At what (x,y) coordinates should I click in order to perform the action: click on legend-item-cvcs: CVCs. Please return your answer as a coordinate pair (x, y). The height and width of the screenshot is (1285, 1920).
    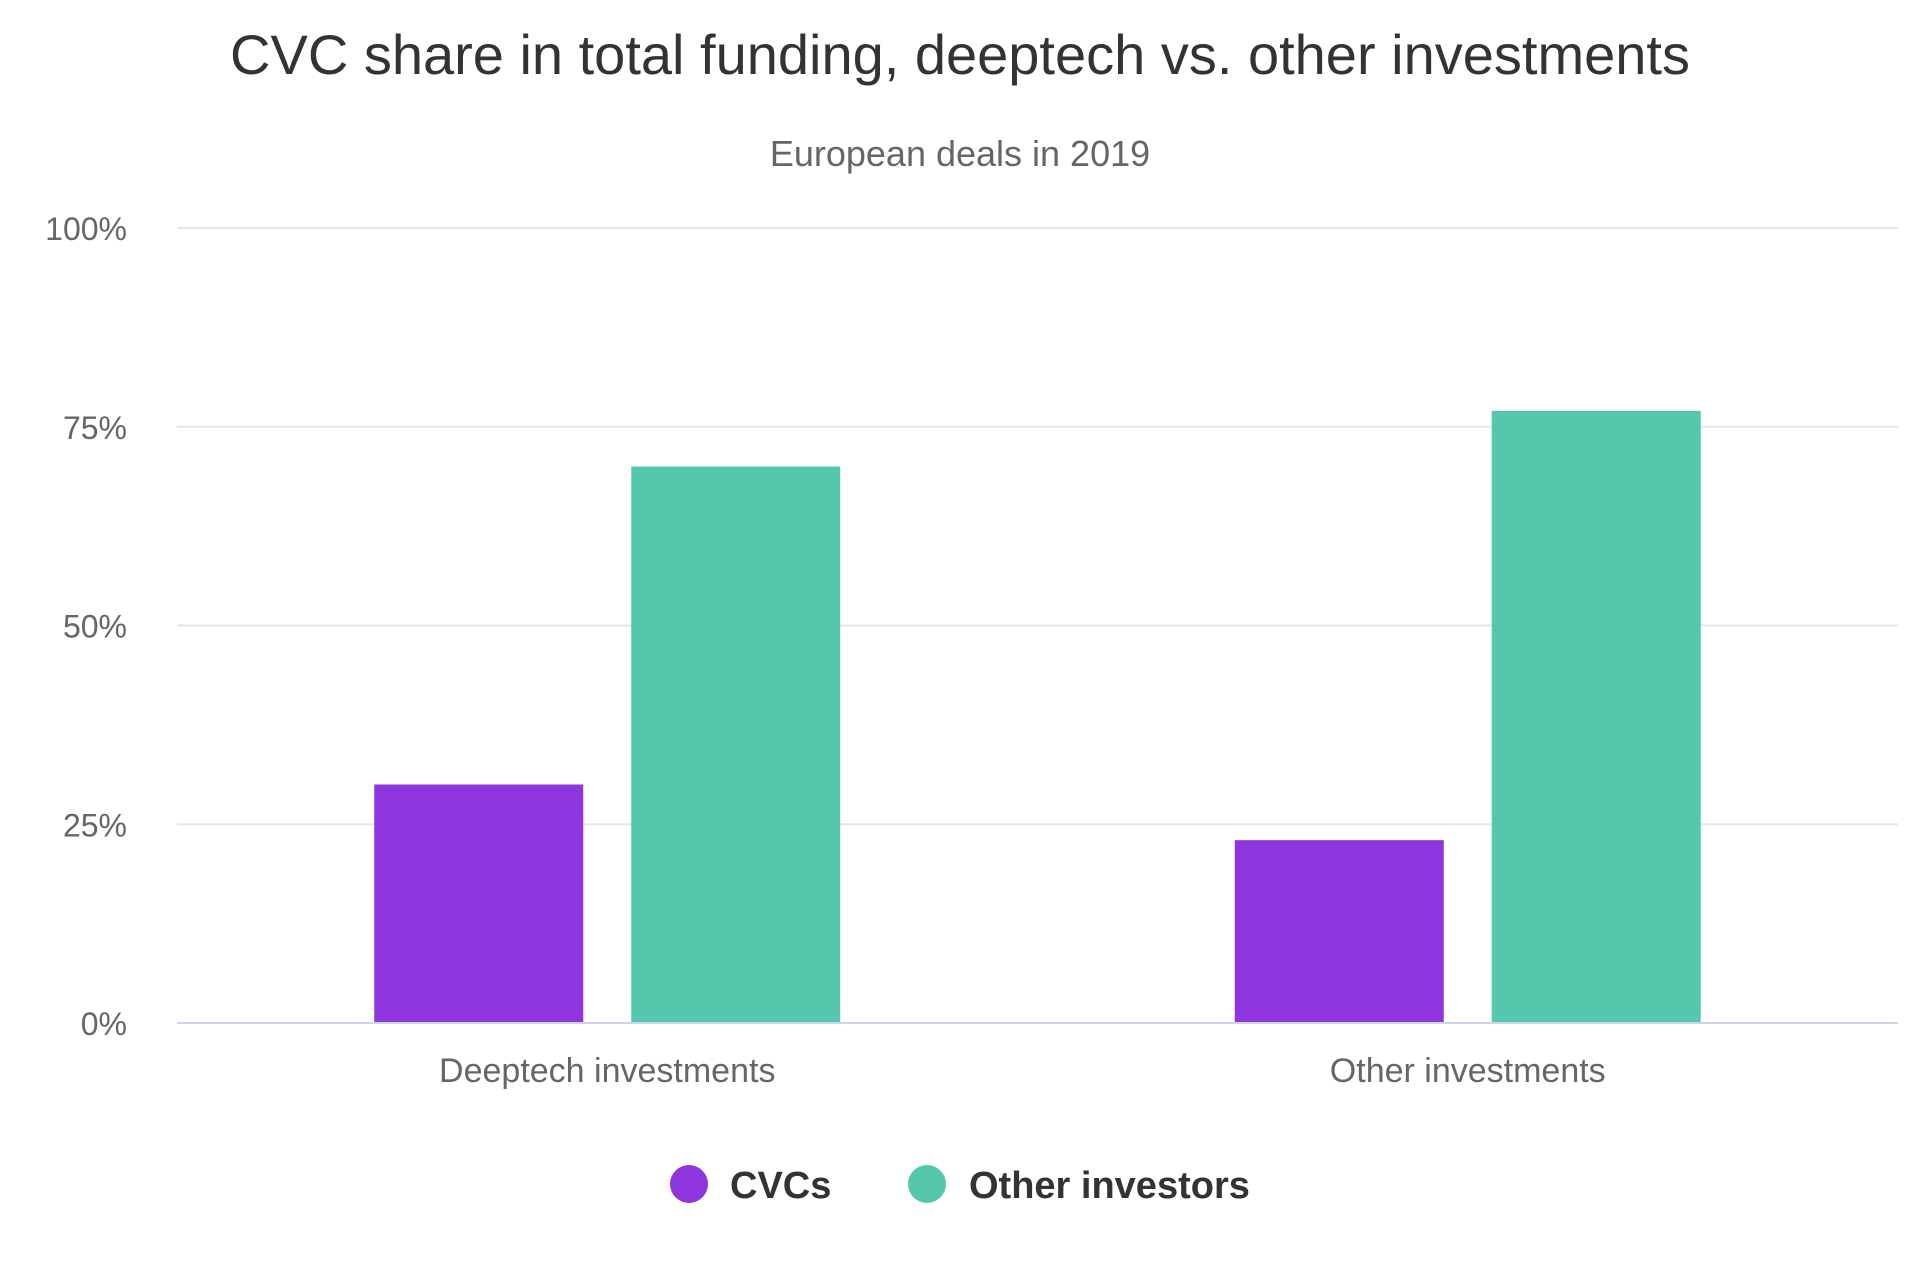
    Looking at the image, I should click on (750, 1186).